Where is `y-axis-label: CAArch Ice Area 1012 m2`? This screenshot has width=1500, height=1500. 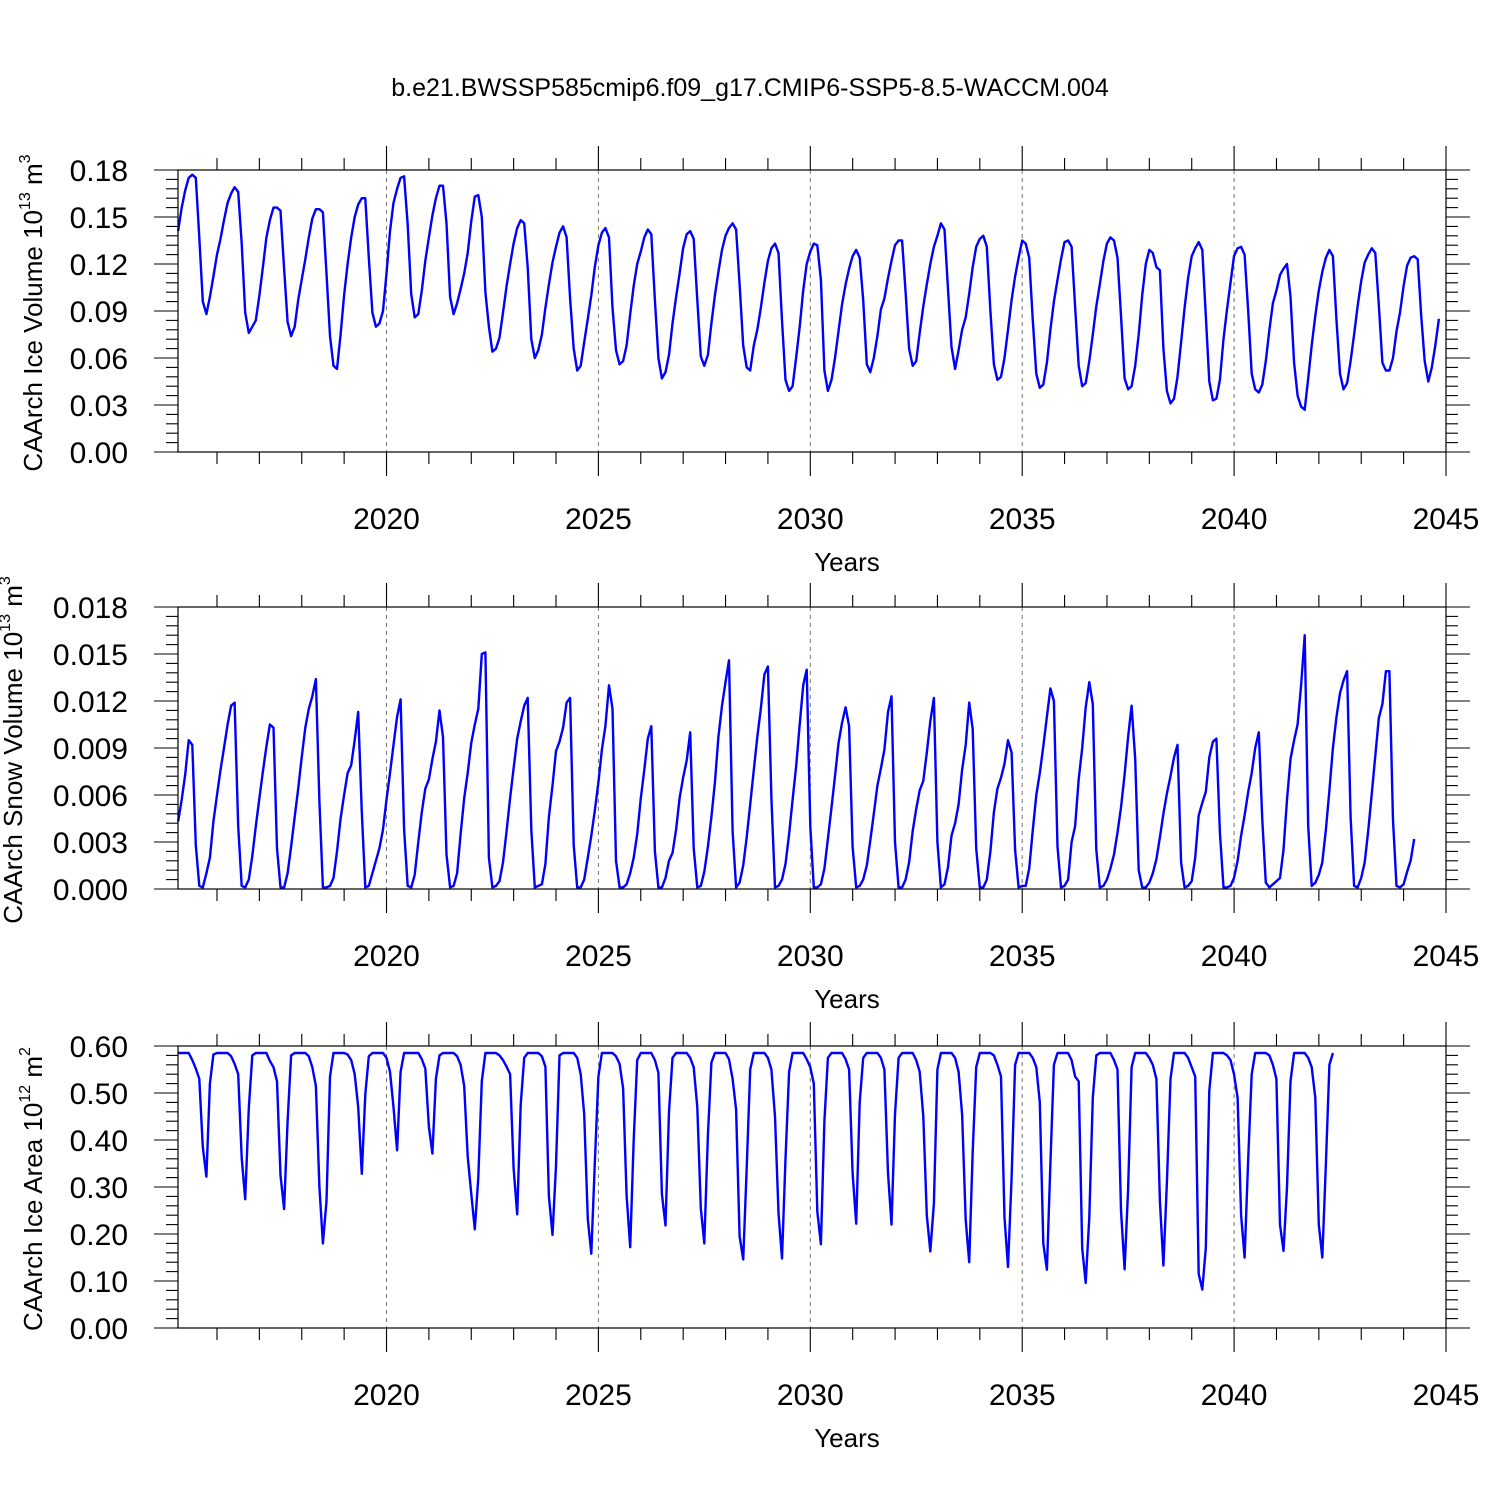
y-axis-label: CAArch Ice Area 1012 m2 is located at coordinates (32, 1189).